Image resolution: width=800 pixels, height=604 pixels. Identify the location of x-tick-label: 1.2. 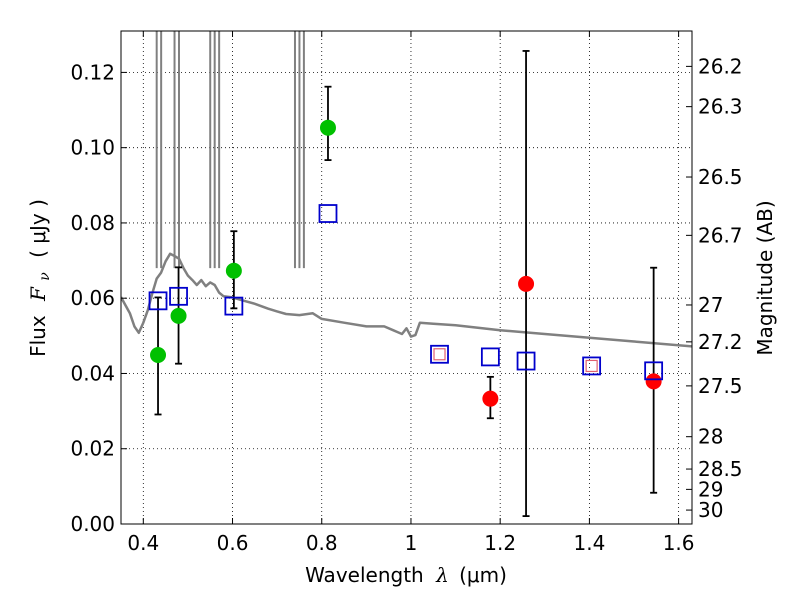
(500, 543).